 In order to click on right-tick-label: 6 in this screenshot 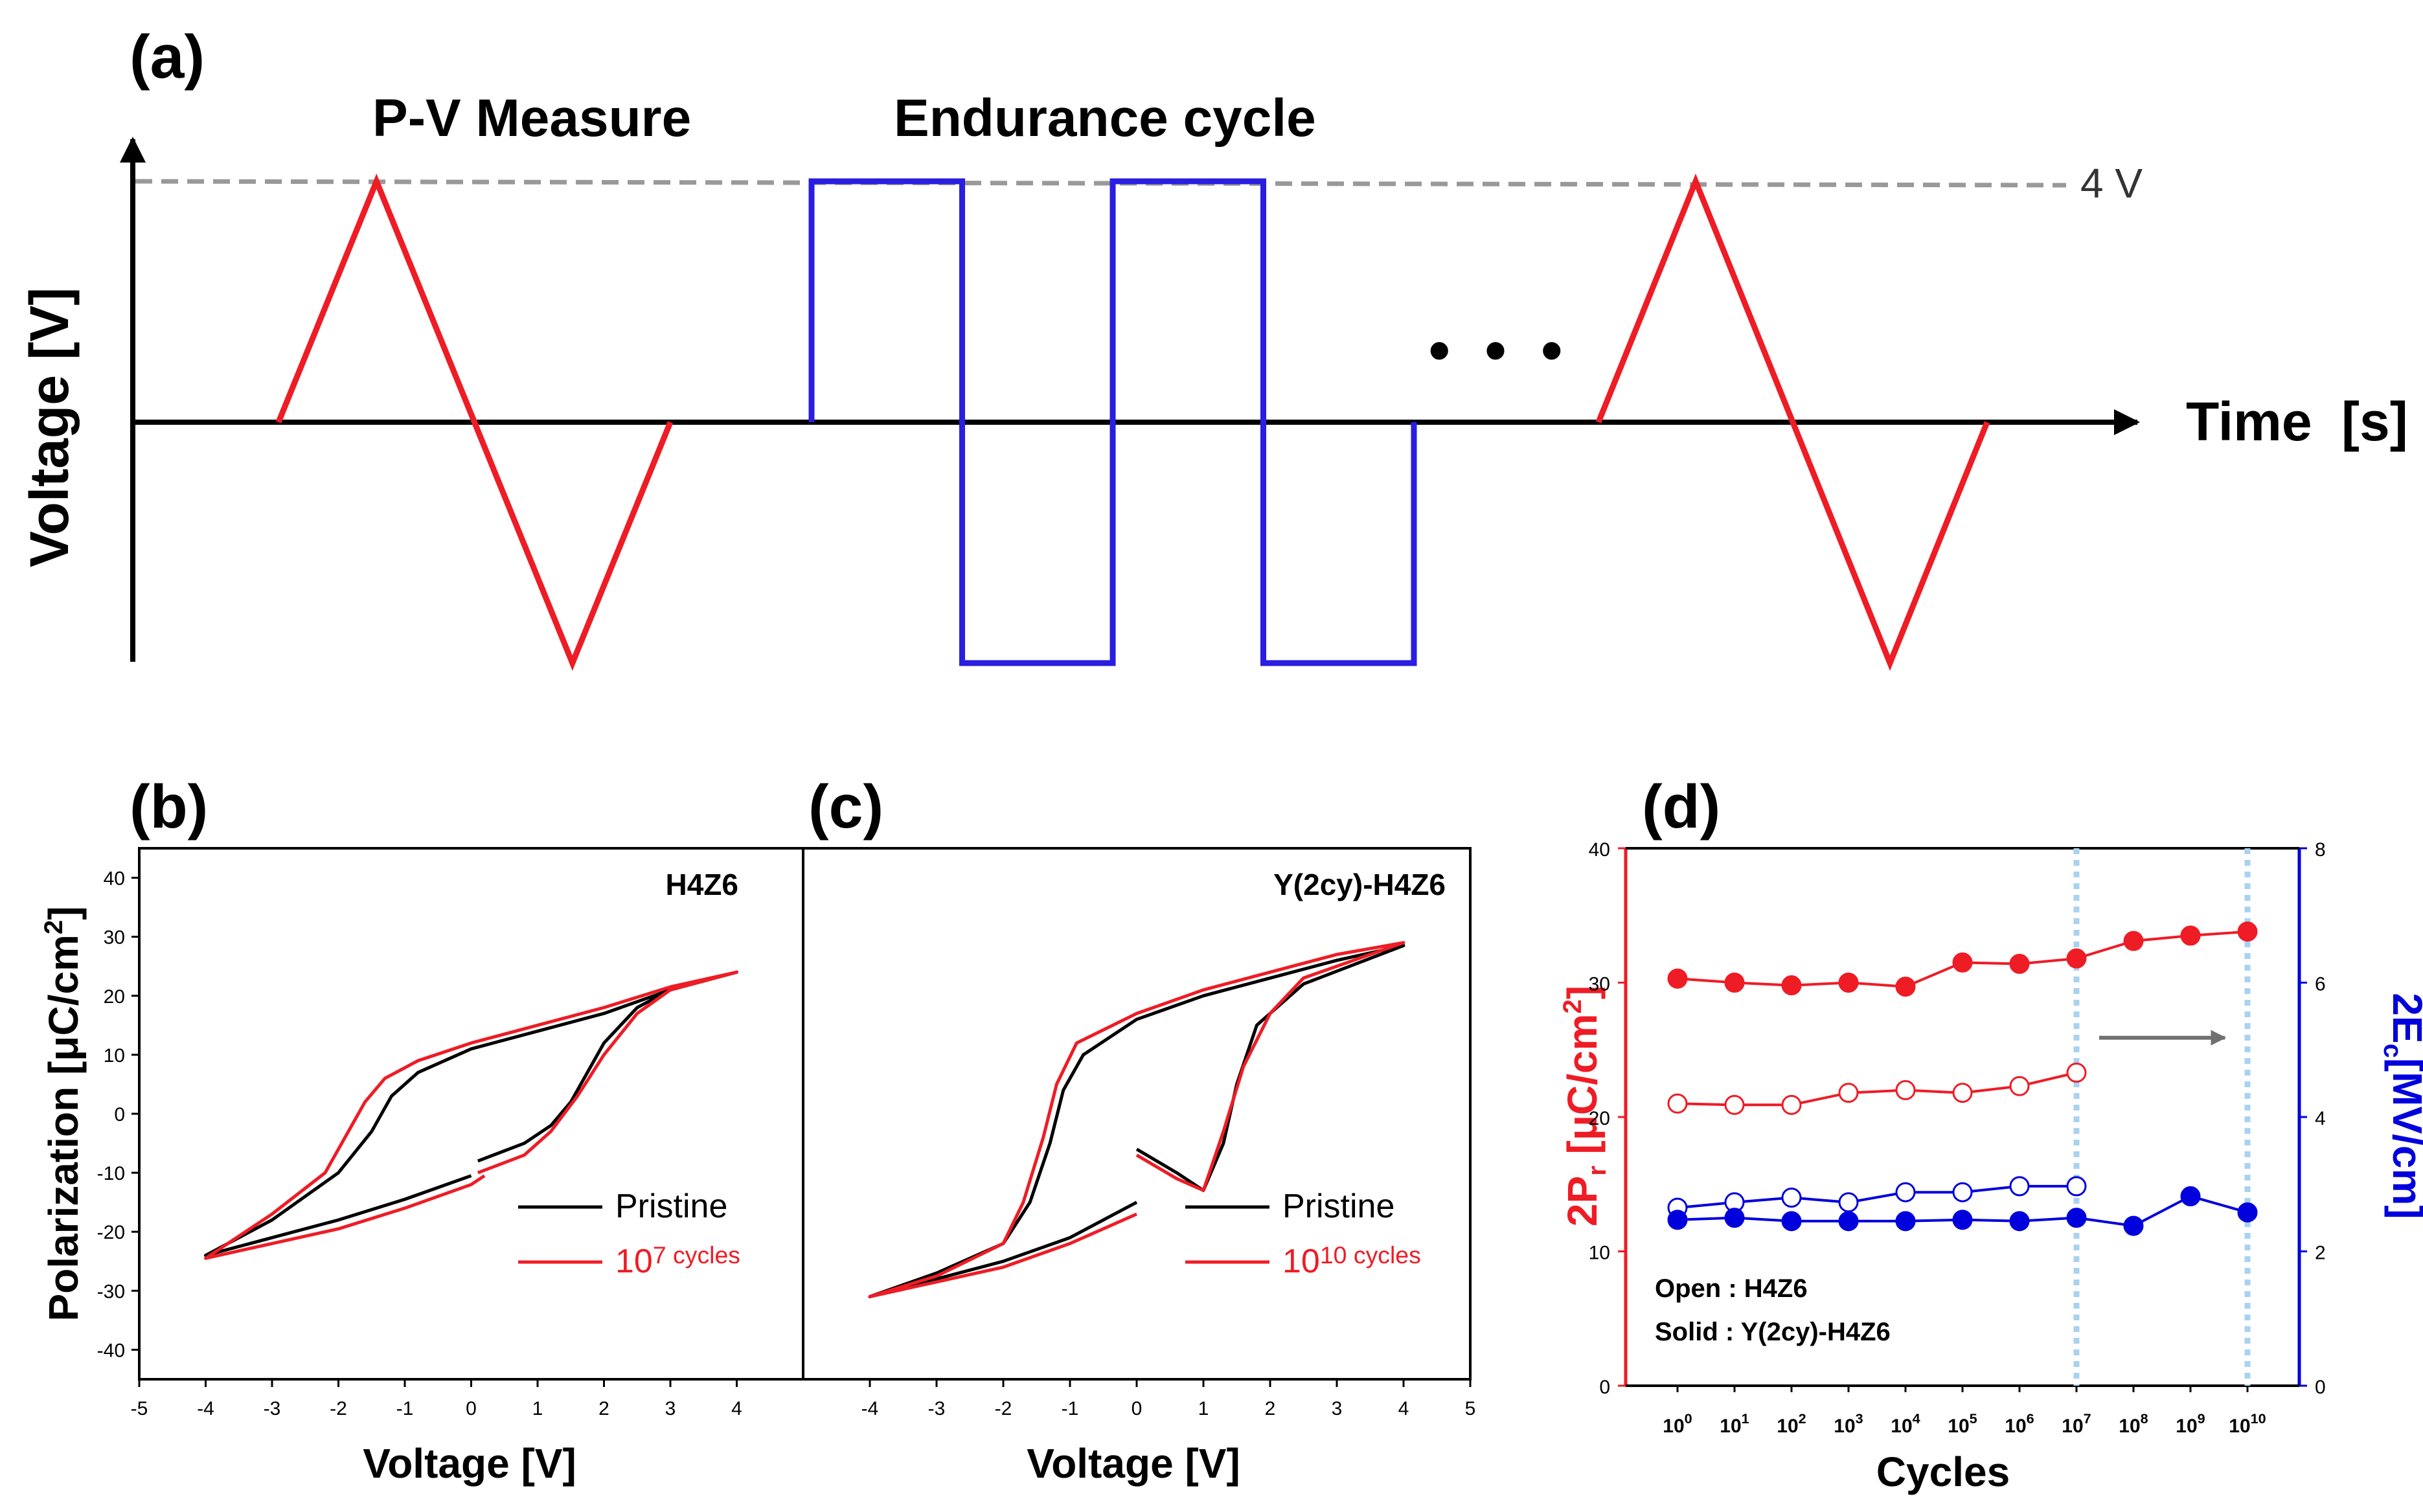, I will do `click(2320, 984)`.